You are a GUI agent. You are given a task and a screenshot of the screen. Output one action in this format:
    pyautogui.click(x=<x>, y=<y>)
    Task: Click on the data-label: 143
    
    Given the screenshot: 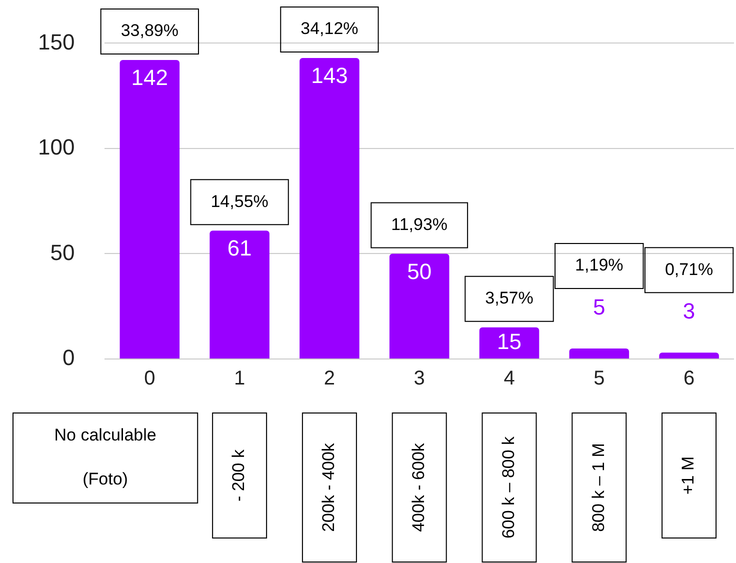 What is the action you would take?
    pyautogui.click(x=329, y=75)
    